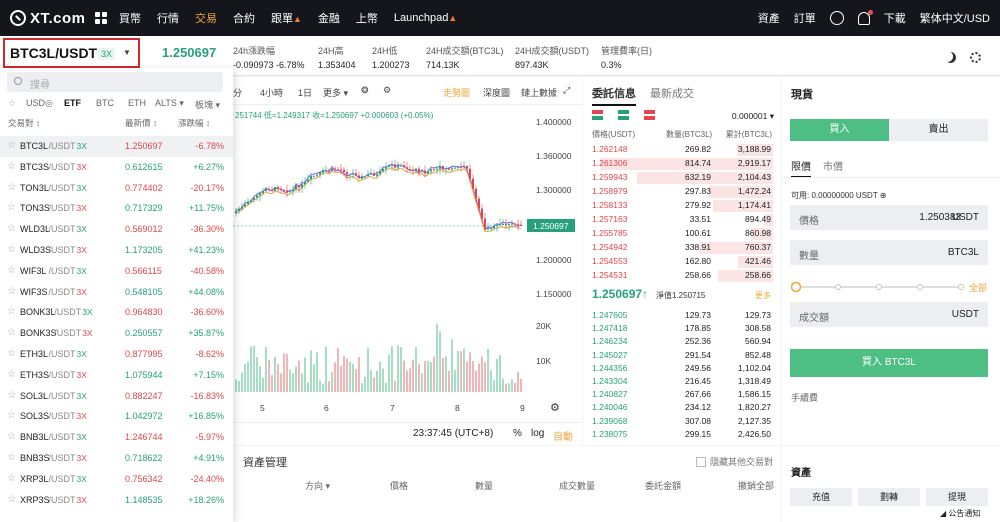 Image resolution: width=1000 pixels, height=522 pixels. Describe the element at coordinates (821, 497) in the screenshot. I see `deposit-button: 充值` at that location.